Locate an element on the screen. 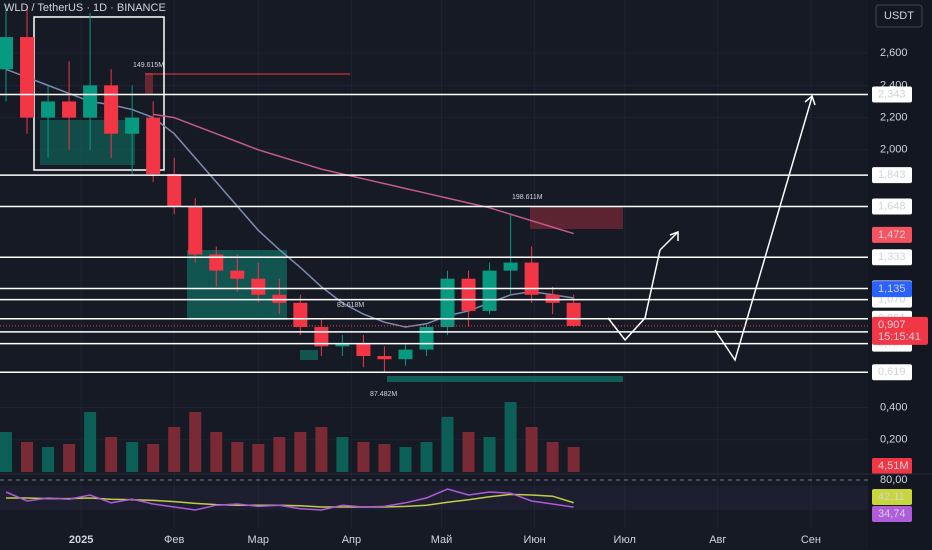 The width and height of the screenshot is (932, 550). y-tick-label: 2,600 is located at coordinates (894, 53).